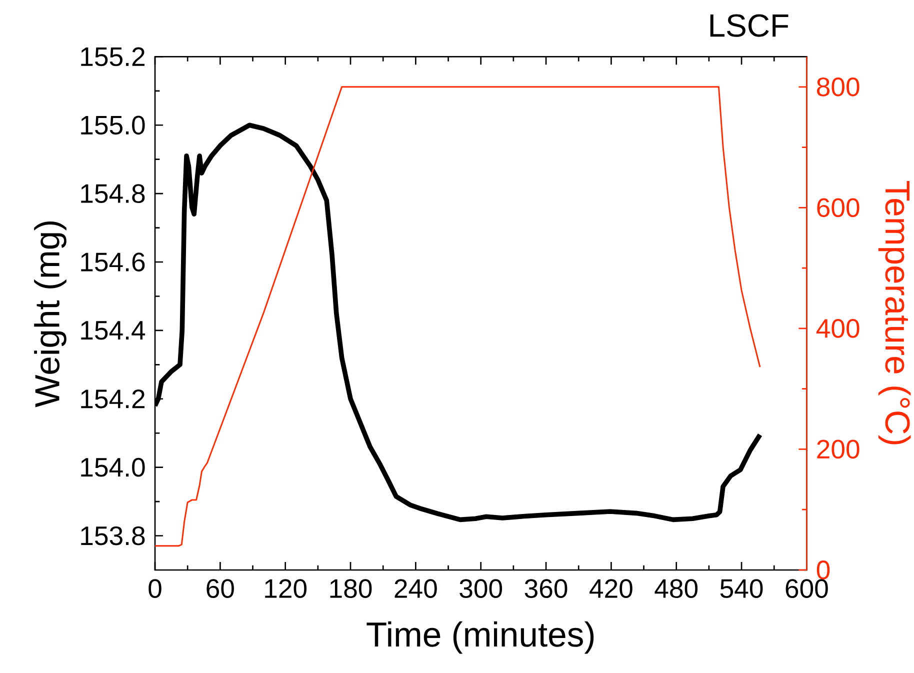 The height and width of the screenshot is (673, 914). Describe the element at coordinates (112, 56) in the screenshot. I see `y-tick-label: 155.2` at that location.